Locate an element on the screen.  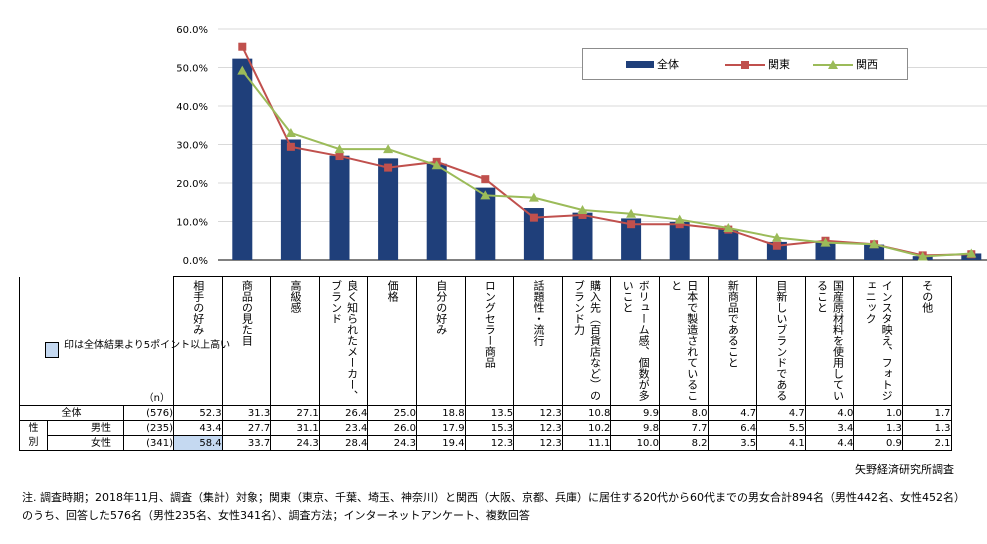
category-header: 話題性・流行 is located at coordinates (538, 341).